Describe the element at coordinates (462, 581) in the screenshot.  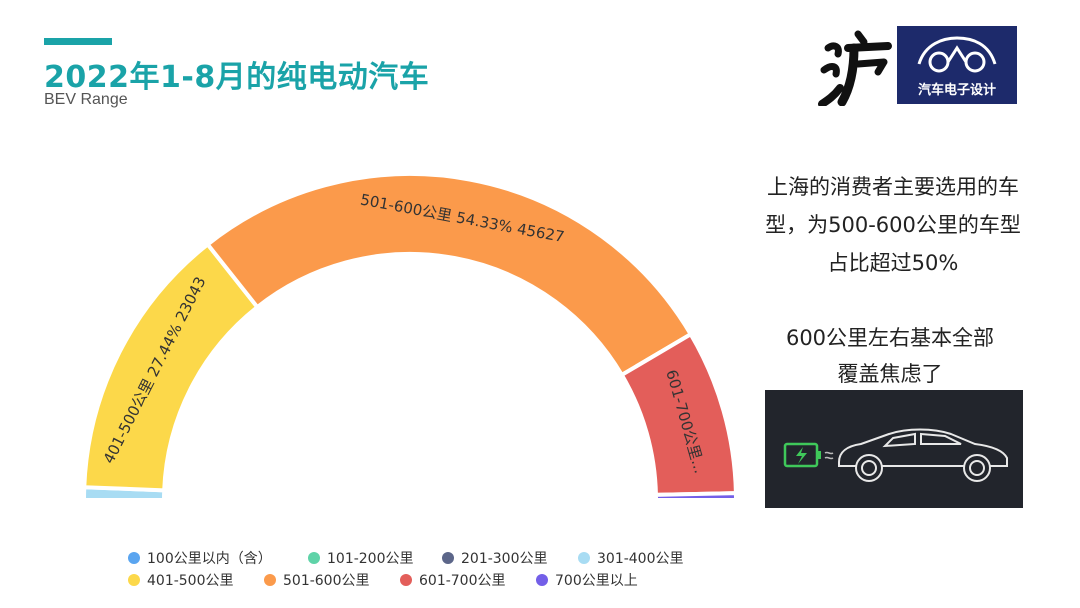
I see `legend-label: 601-700公里` at that location.